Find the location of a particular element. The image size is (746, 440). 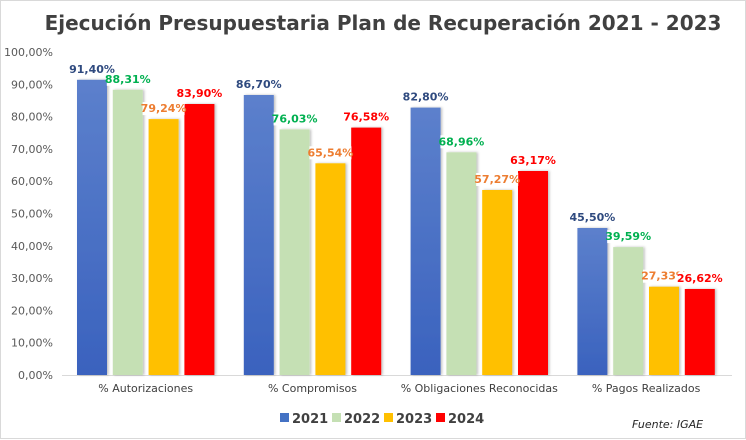

data-label-2022: 68,96% is located at coordinates (461, 141).